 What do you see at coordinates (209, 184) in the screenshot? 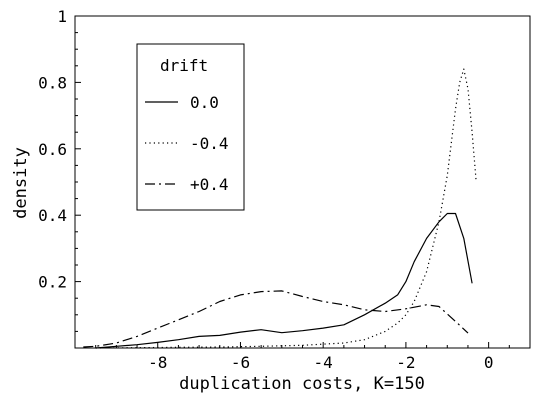
I see `legend-label-2: +0.4` at bounding box center [209, 184].